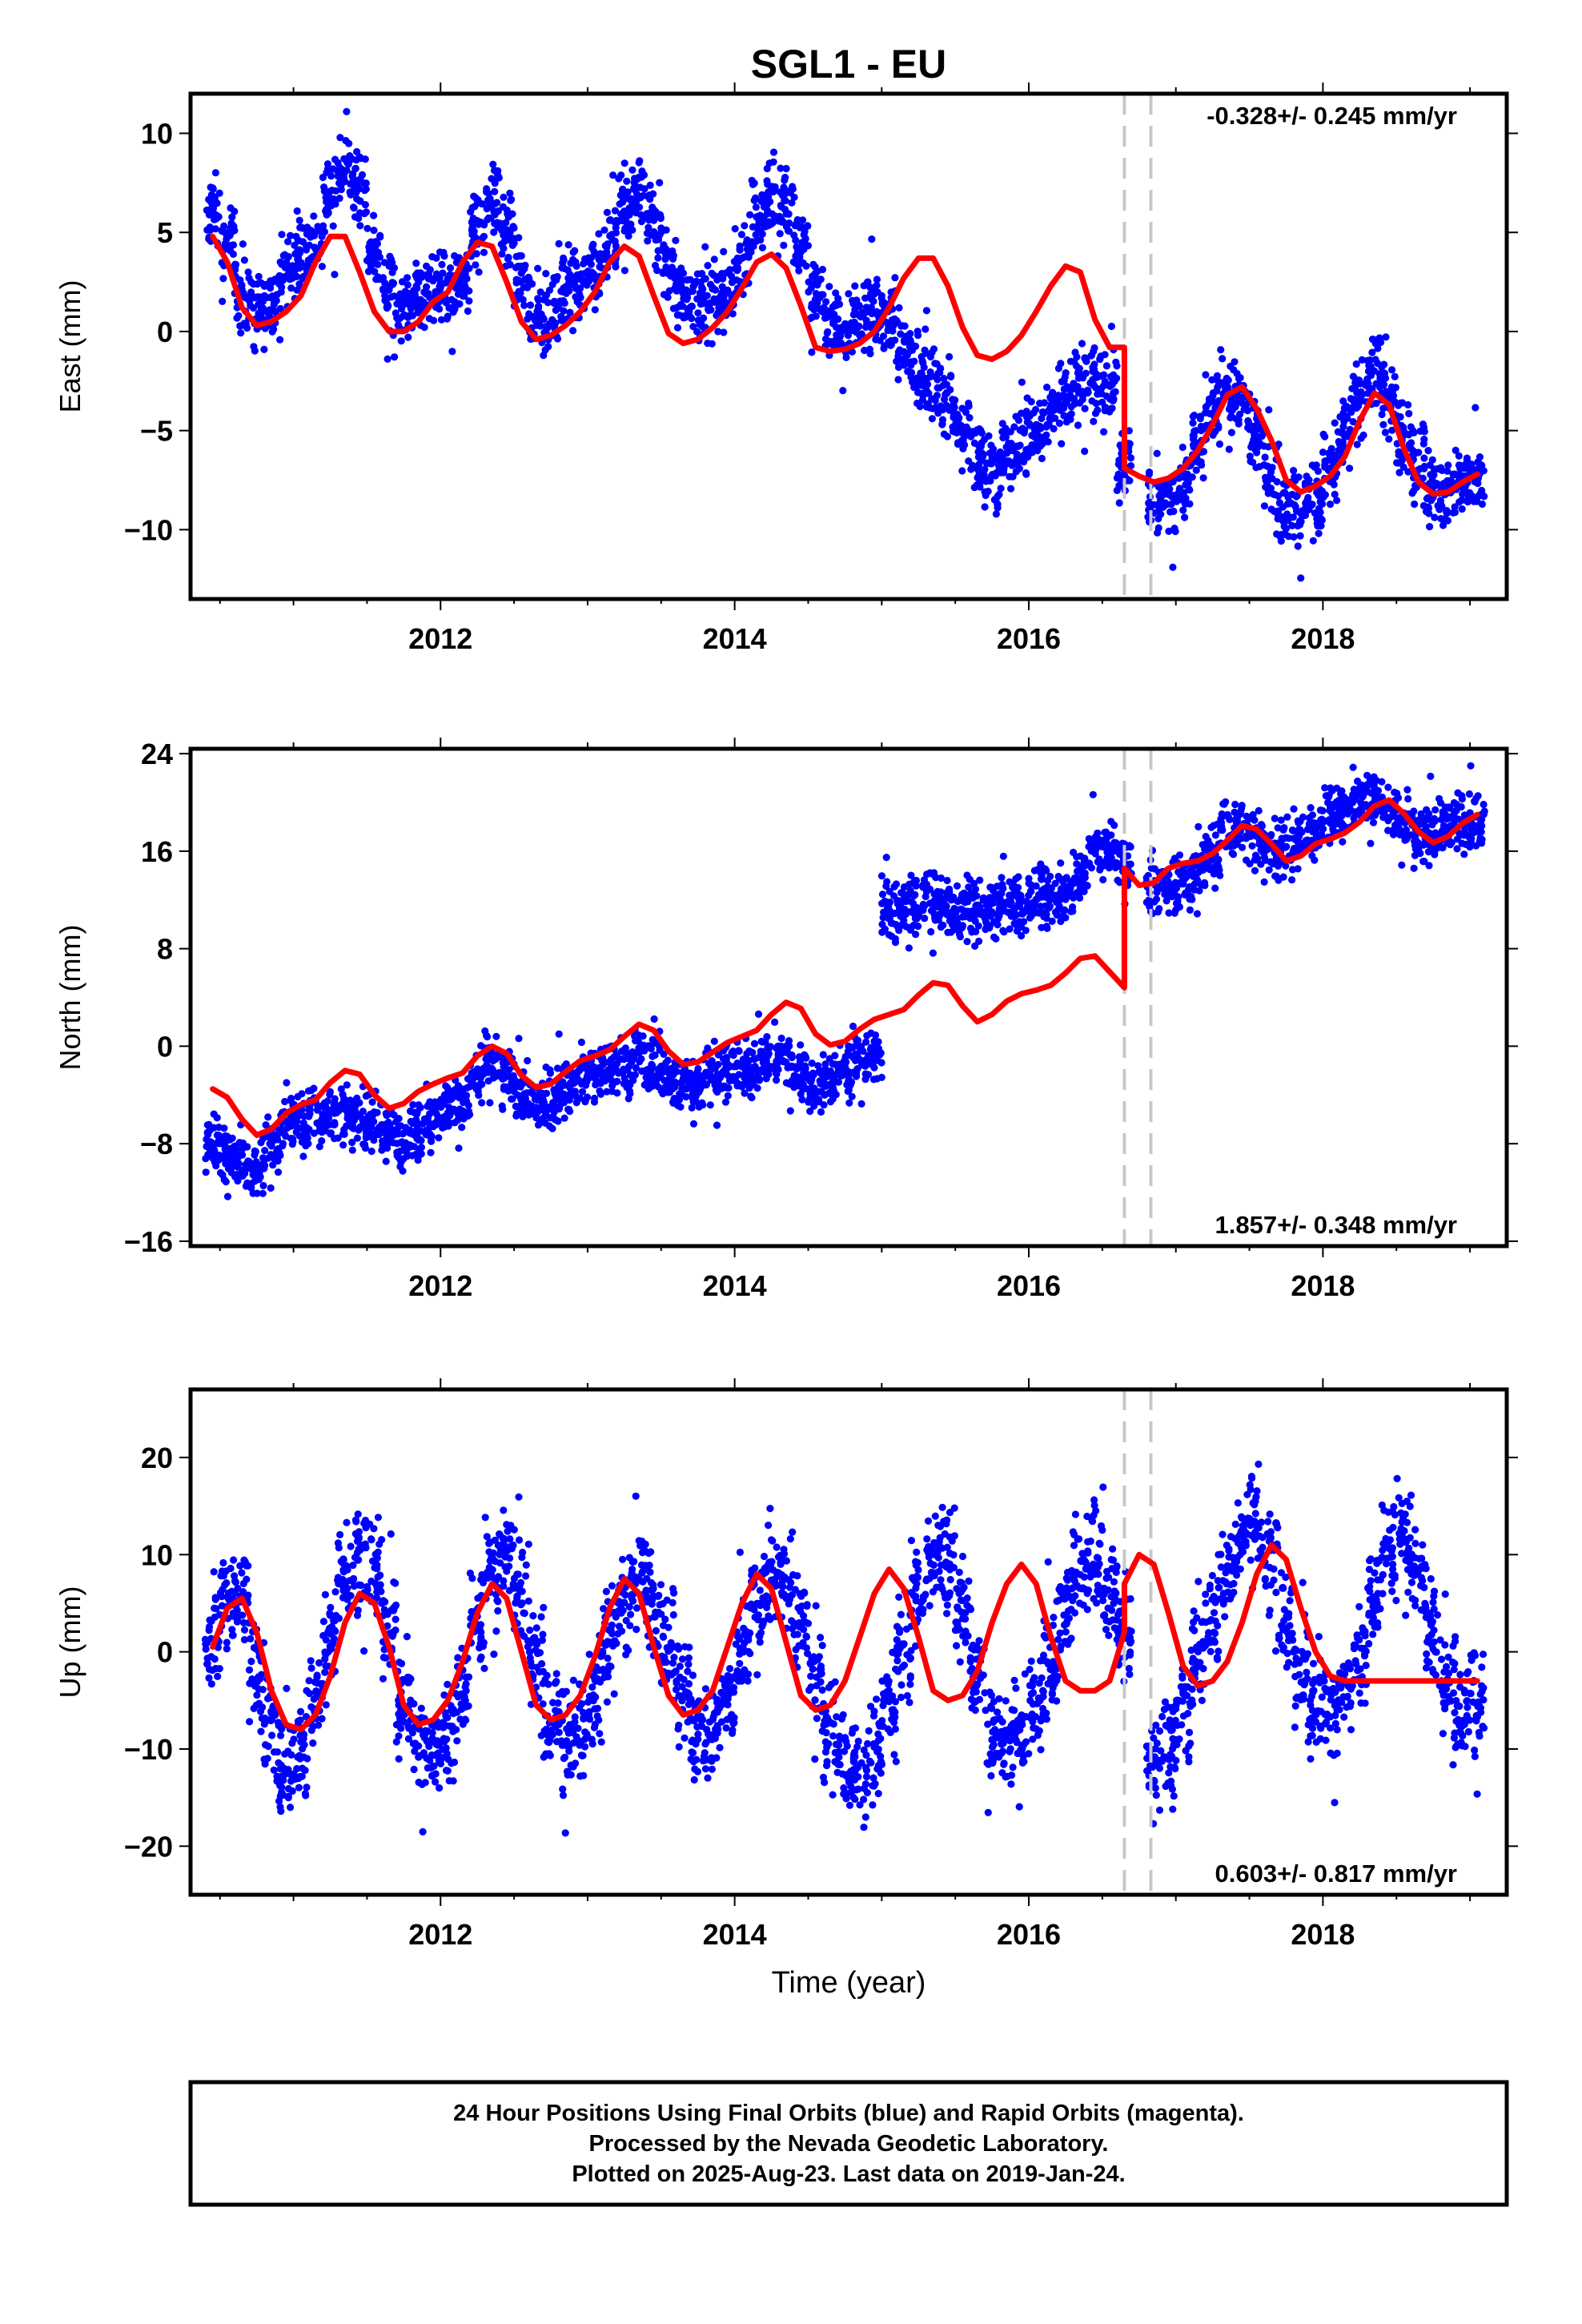  Describe the element at coordinates (70, 346) in the screenshot. I see `east-y-axis-label: East (mm)` at that location.